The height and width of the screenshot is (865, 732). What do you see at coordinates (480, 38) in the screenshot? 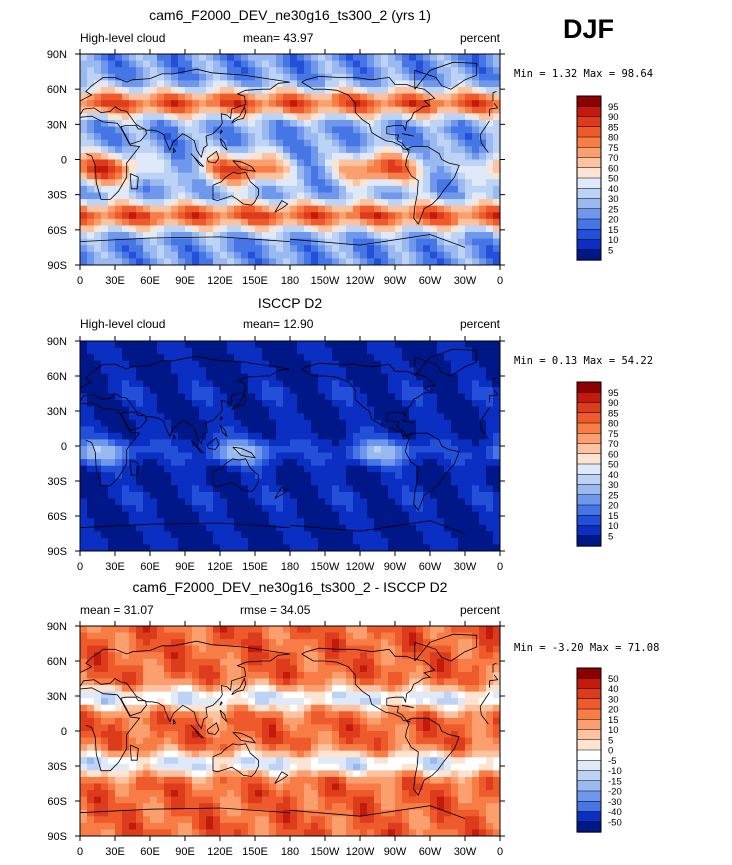
I see `panel-right-label: percent` at bounding box center [480, 38].